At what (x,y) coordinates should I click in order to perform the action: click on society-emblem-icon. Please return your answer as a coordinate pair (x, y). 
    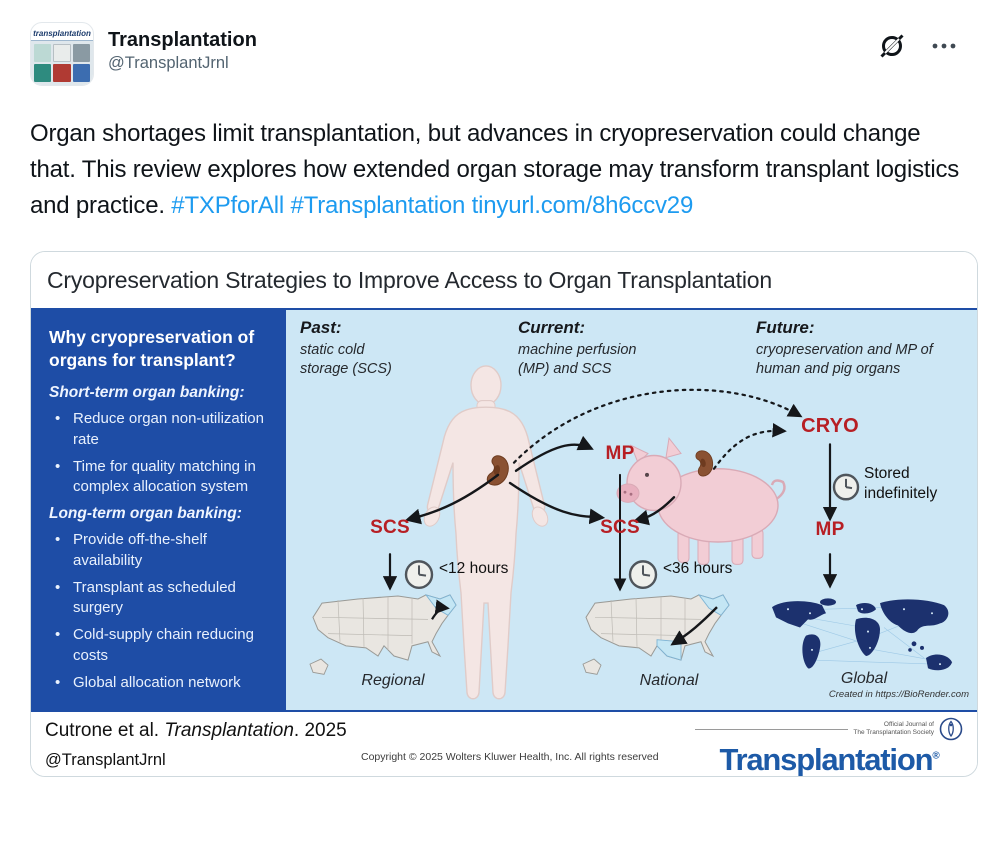
    Looking at the image, I should click on (951, 729).